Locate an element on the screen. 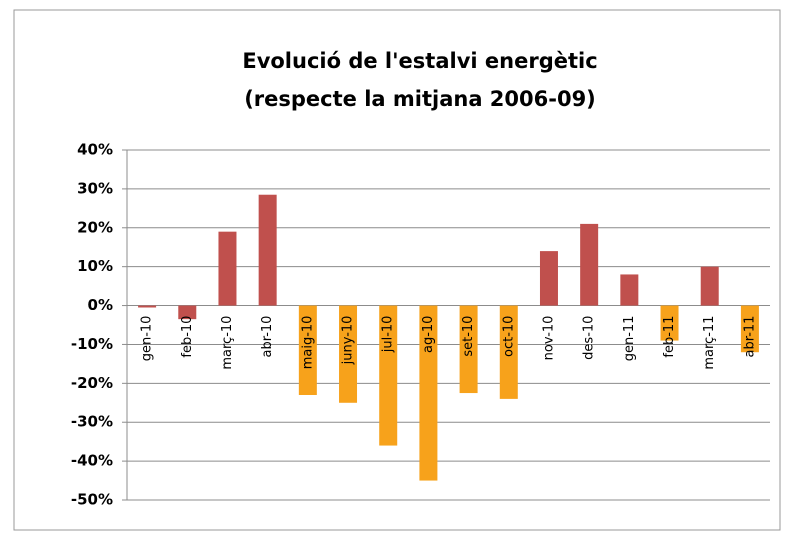 The height and width of the screenshot is (534, 796). x-tick-label: nov-10 is located at coordinates (548, 338).